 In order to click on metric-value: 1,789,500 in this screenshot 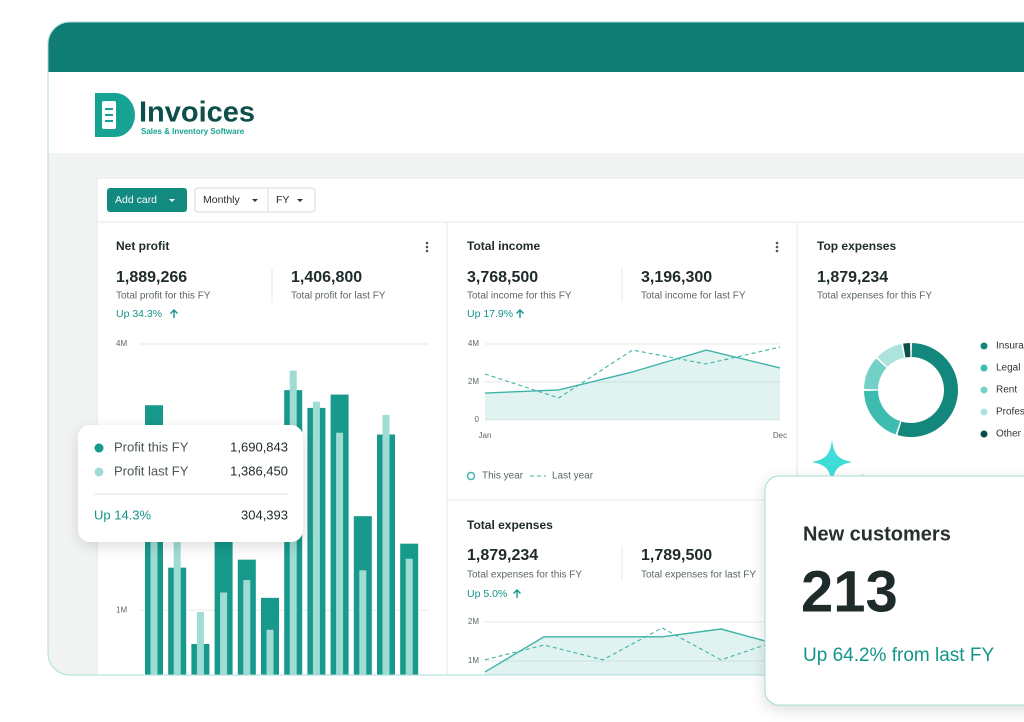, I will do `click(676, 555)`.